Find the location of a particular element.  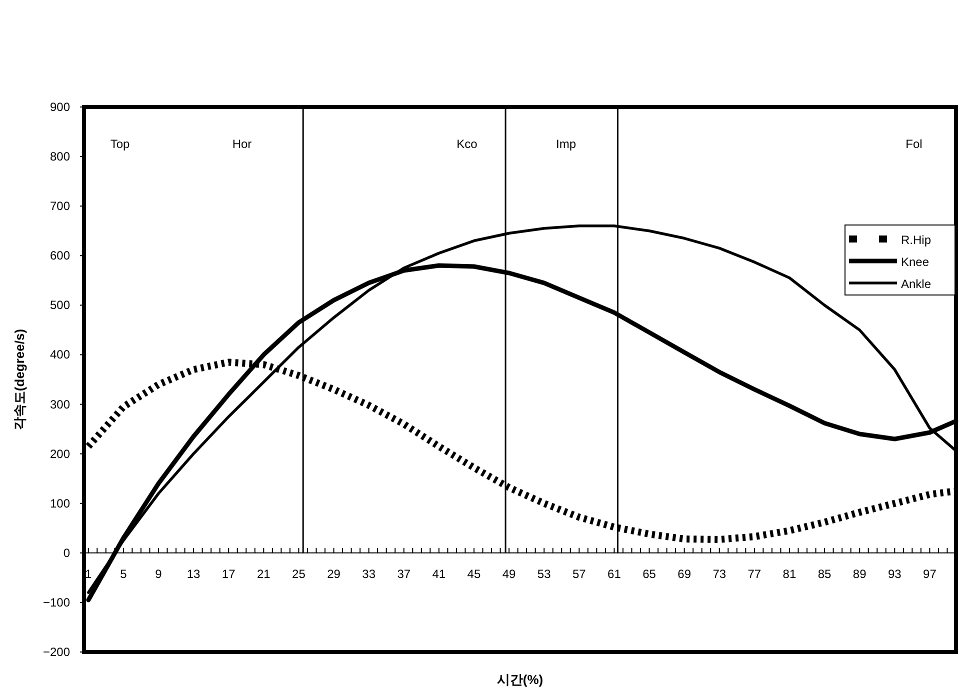

x-tick-label: 25 is located at coordinates (299, 573).